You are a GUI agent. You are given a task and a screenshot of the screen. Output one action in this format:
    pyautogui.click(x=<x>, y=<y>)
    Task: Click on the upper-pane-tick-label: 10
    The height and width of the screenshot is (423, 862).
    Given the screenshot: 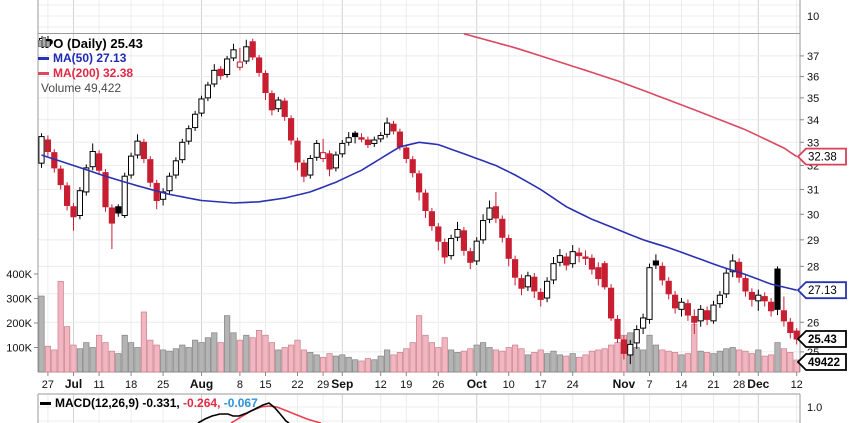 What is the action you would take?
    pyautogui.click(x=813, y=17)
    